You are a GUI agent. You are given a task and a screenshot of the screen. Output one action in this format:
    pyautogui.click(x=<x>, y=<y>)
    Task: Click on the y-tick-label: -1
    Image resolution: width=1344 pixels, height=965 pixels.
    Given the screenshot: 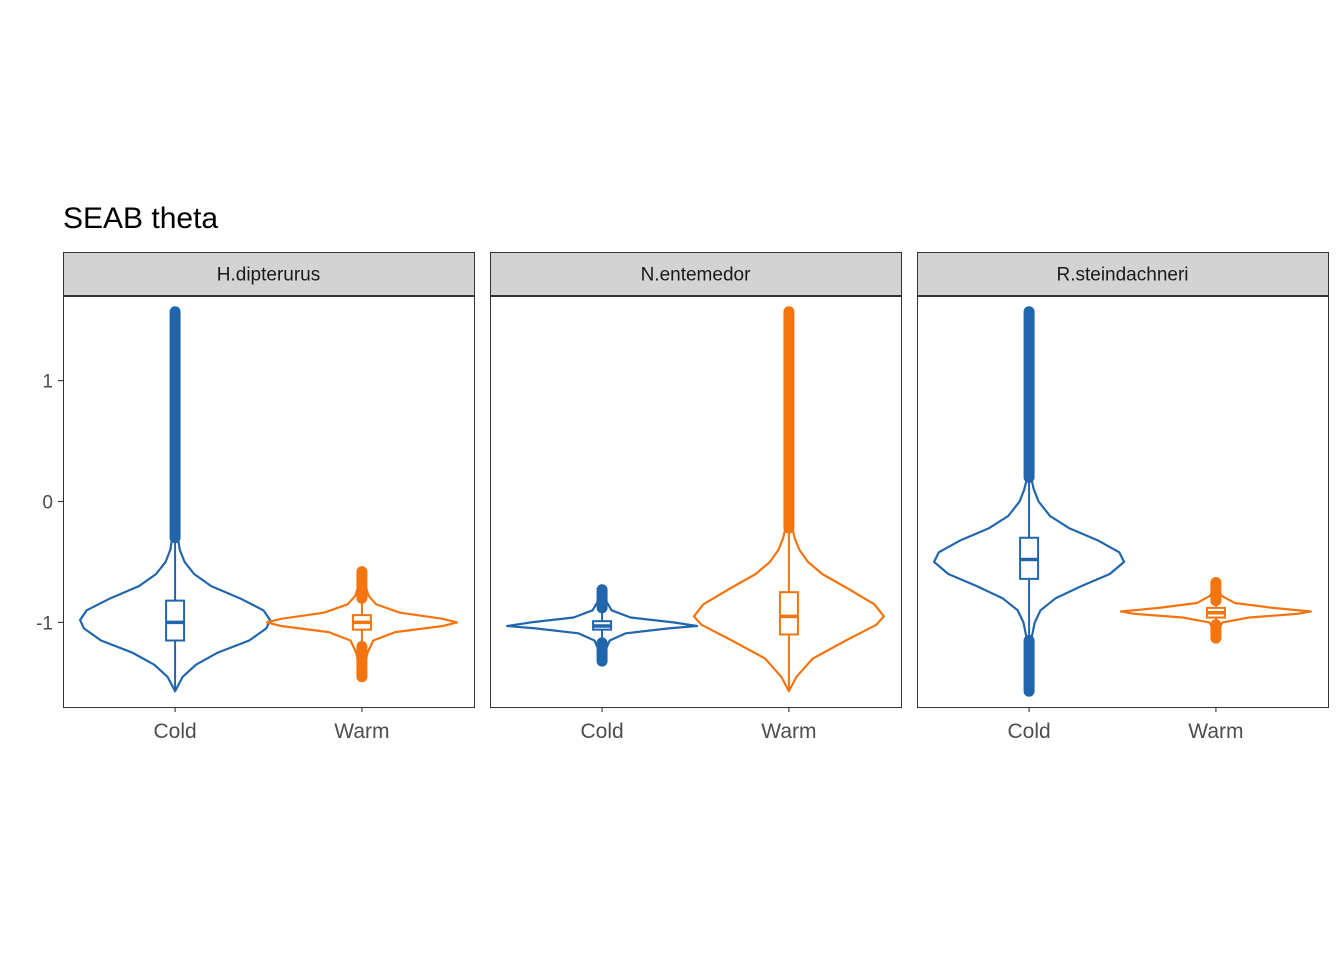 What is the action you would take?
    pyautogui.click(x=44, y=623)
    